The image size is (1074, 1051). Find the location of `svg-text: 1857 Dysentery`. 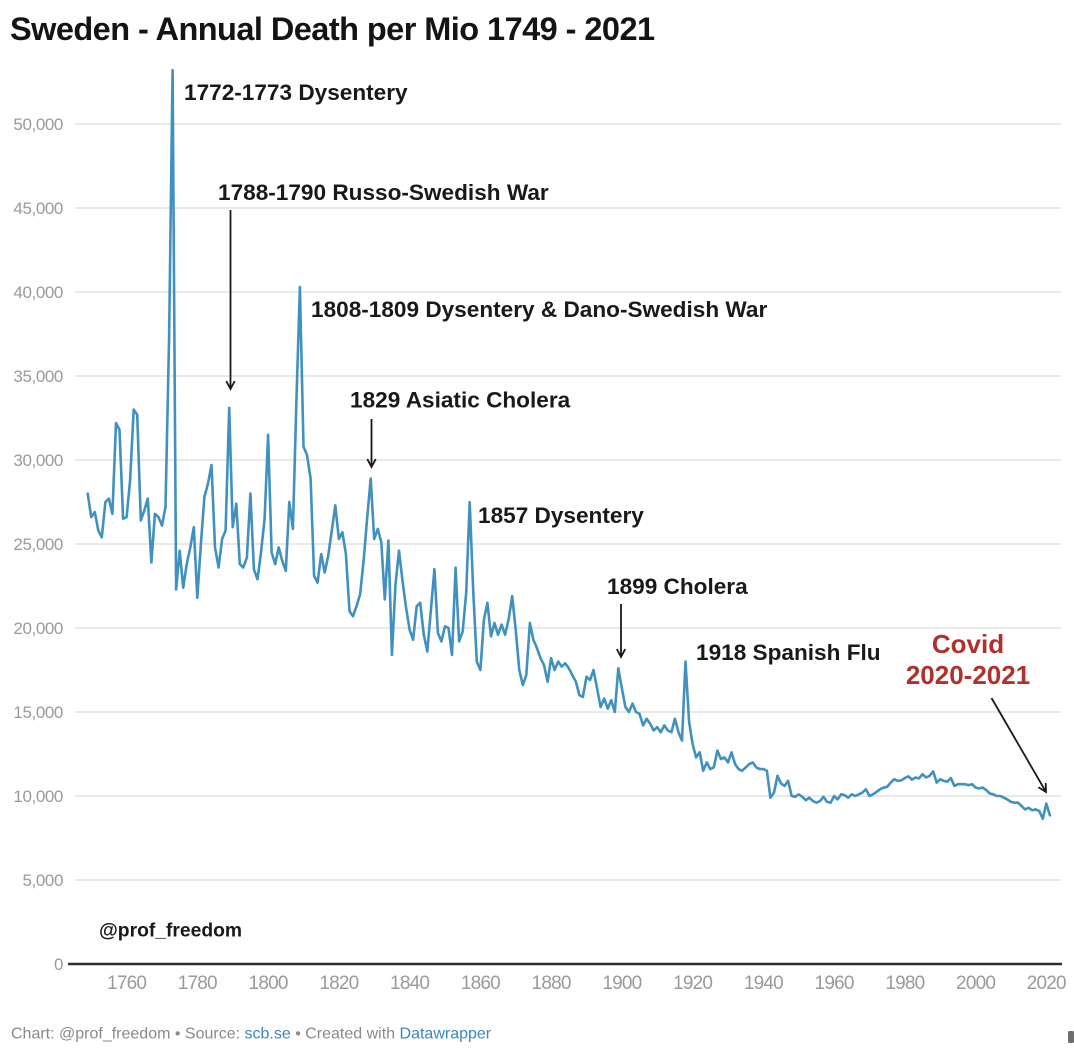

svg-text: 1857 Dysentery is located at coordinates (561, 515).